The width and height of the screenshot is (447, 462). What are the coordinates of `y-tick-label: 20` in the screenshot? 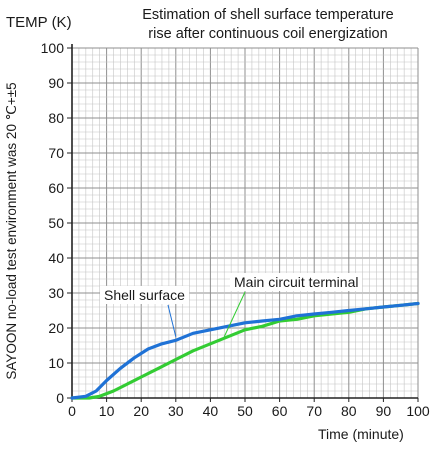 It's located at (56, 328).